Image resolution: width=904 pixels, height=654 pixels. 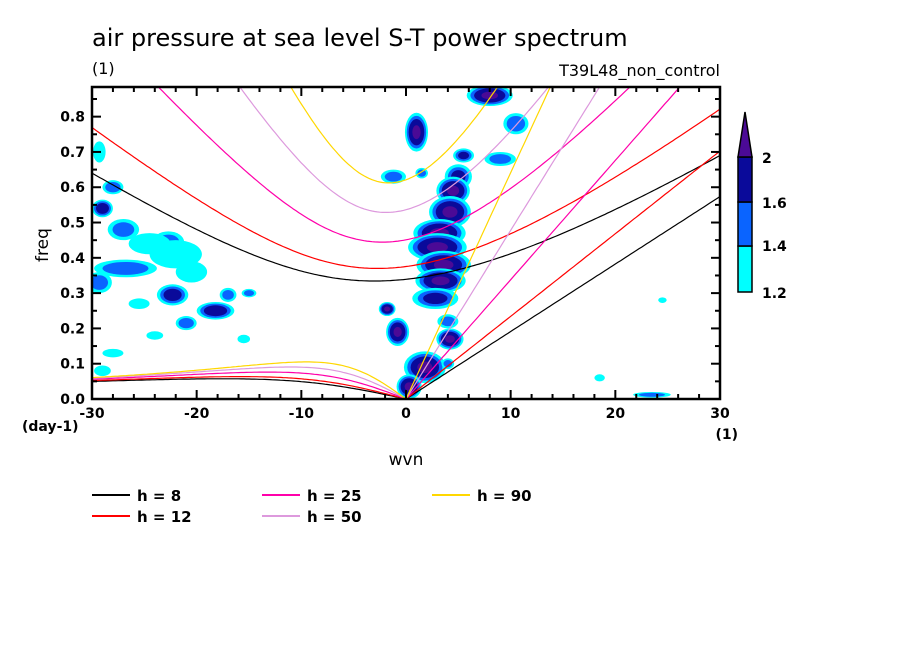 I want to click on x-tick-label: -30, so click(x=92, y=414).